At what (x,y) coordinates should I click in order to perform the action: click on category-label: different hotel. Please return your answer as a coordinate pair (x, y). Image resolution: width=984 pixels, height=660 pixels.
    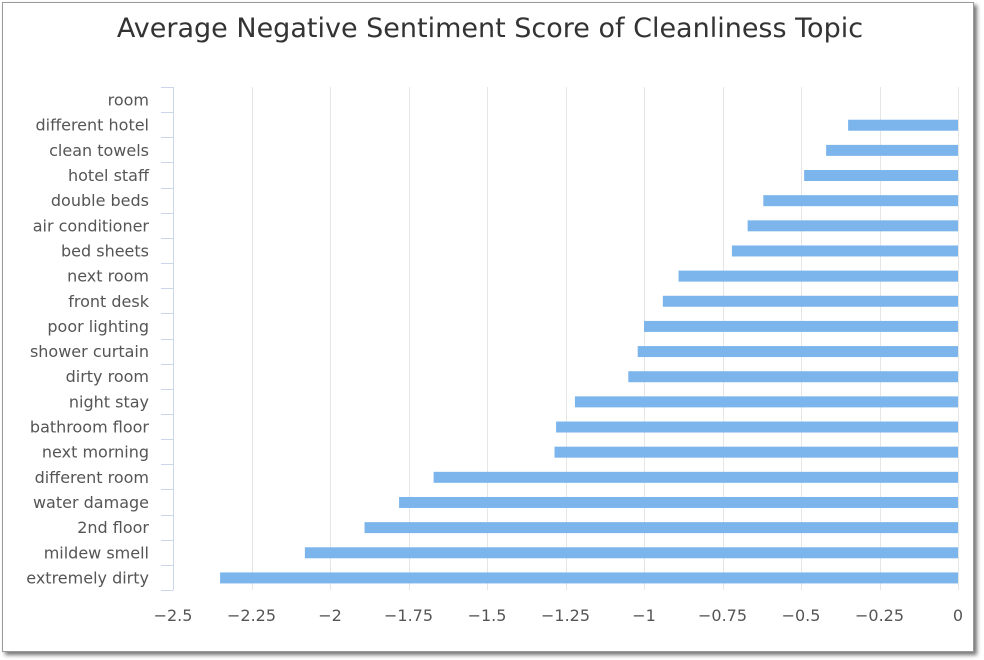
    Looking at the image, I should click on (92, 125).